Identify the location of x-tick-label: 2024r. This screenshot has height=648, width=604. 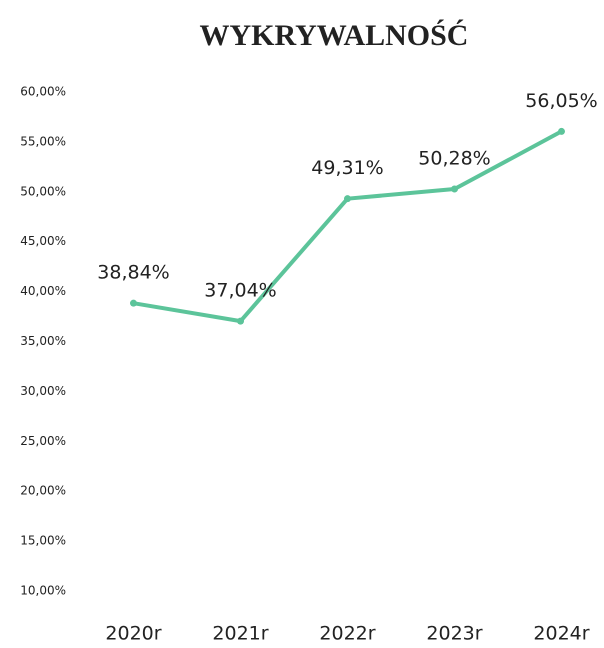
(561, 634).